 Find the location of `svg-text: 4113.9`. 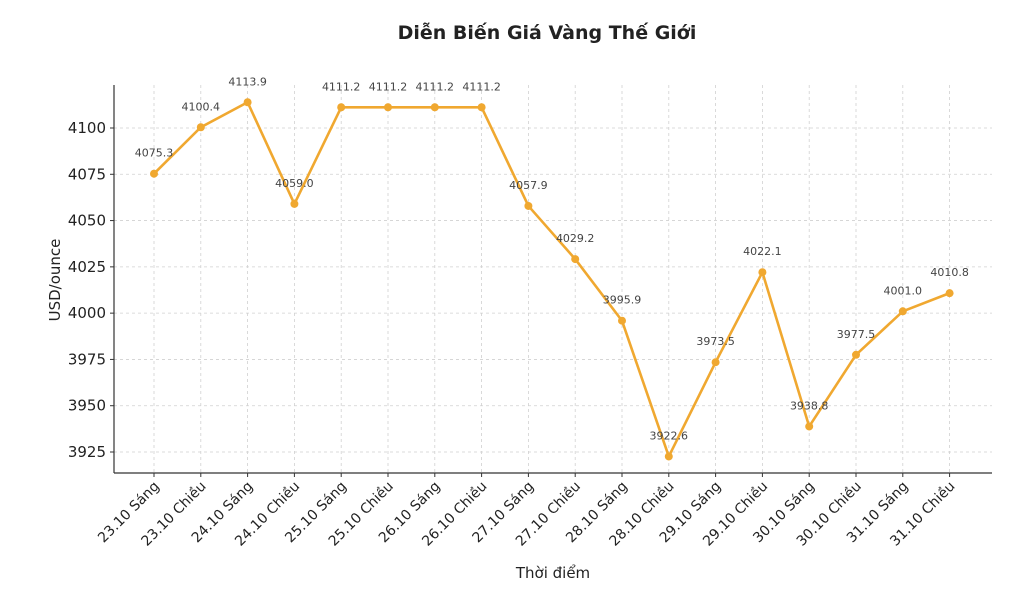

svg-text: 4113.9 is located at coordinates (247, 81).